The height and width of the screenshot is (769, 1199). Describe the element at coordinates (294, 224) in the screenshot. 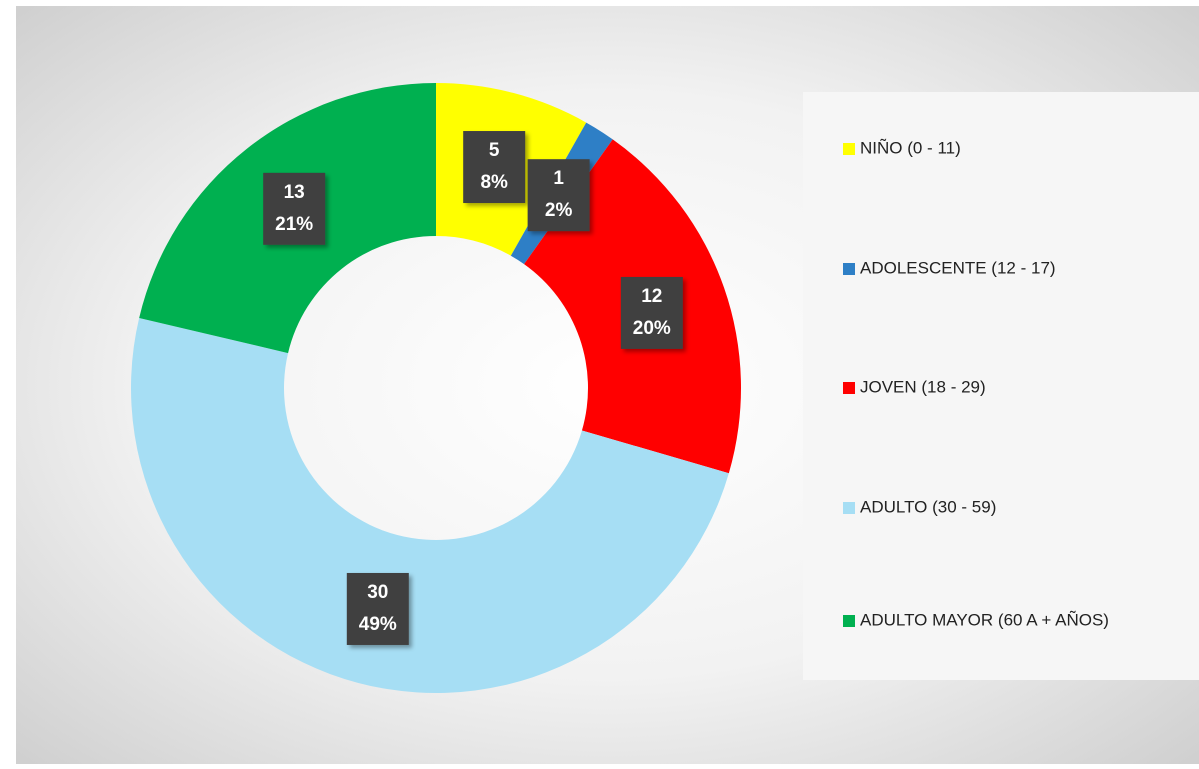

I see `data-label-percent: 21%` at that location.